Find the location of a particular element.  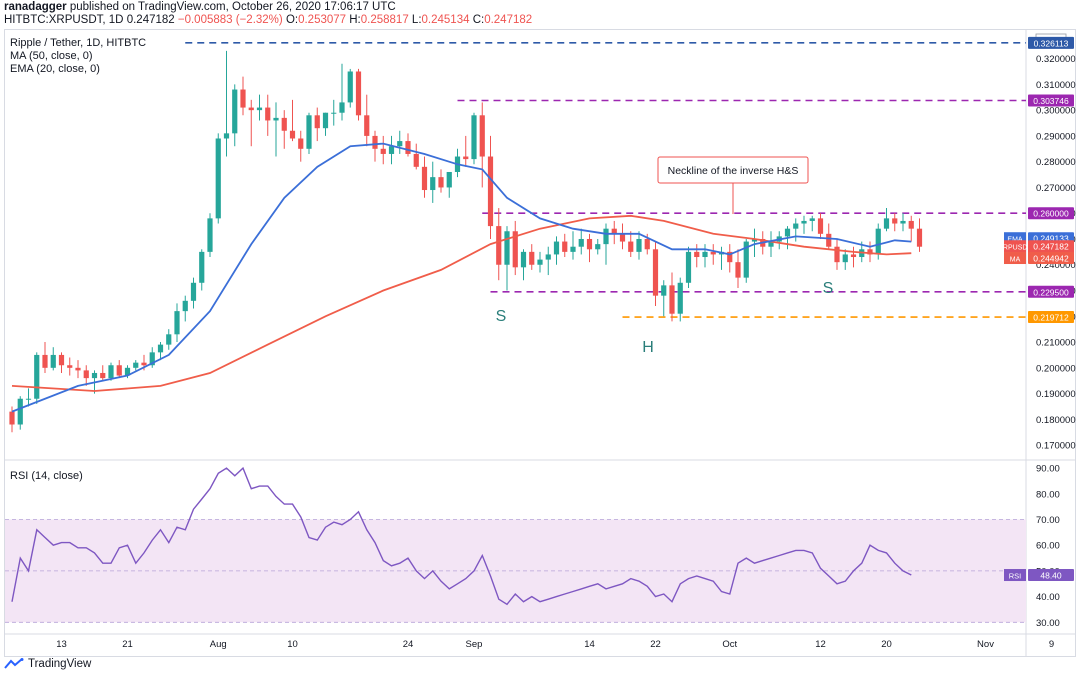

badge-name-box is located at coordinates (1015, 246).